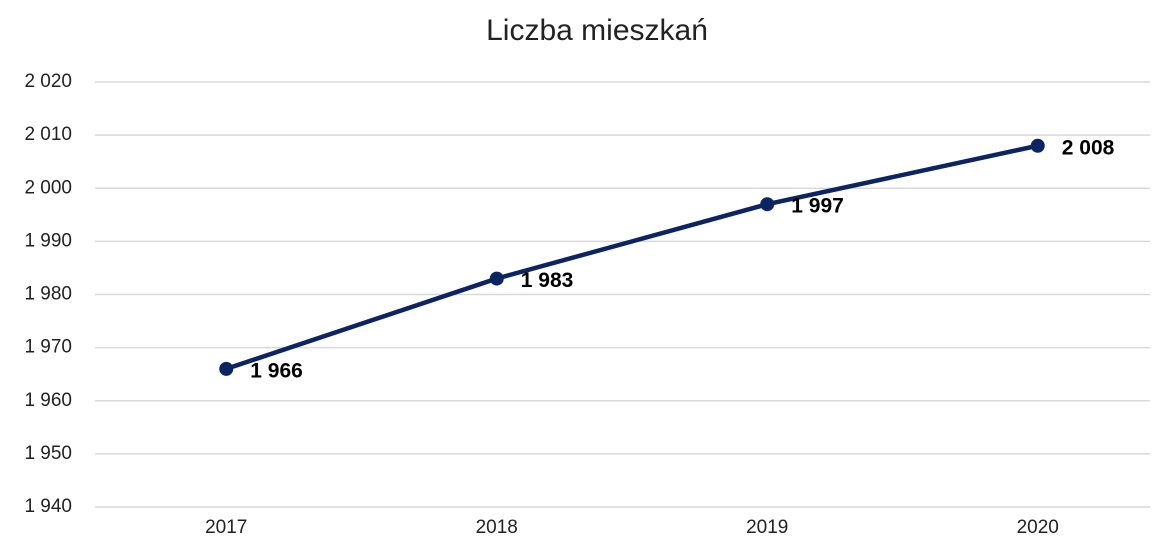  Describe the element at coordinates (48, 134) in the screenshot. I see `y-tick-label: 2 010` at that location.